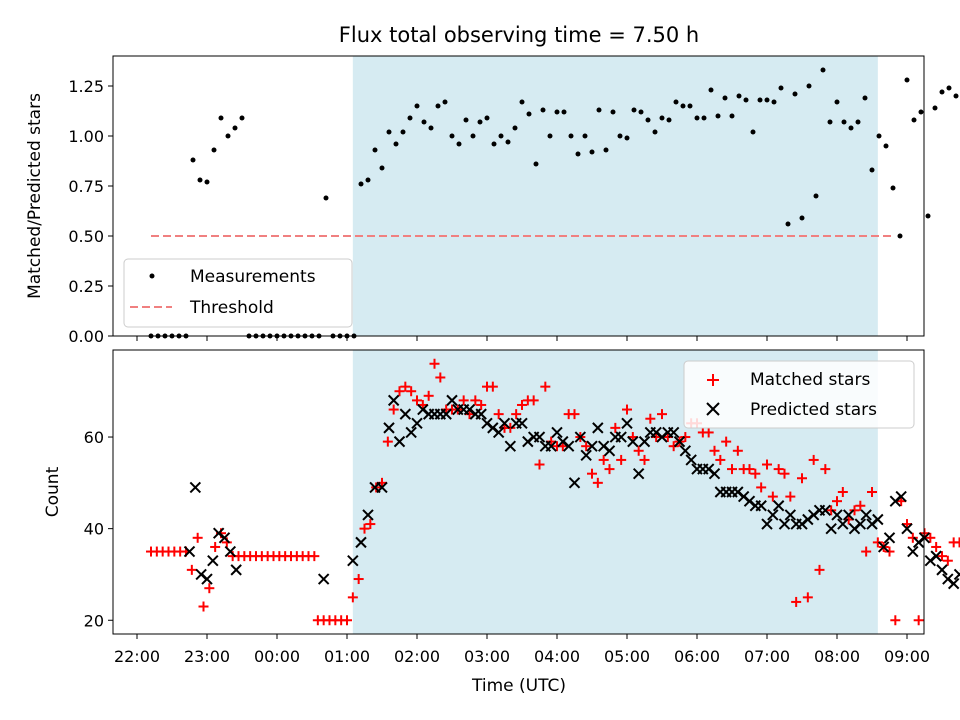 The height and width of the screenshot is (720, 960). I want to click on x-axis-label: Time (UTC), so click(518, 686).